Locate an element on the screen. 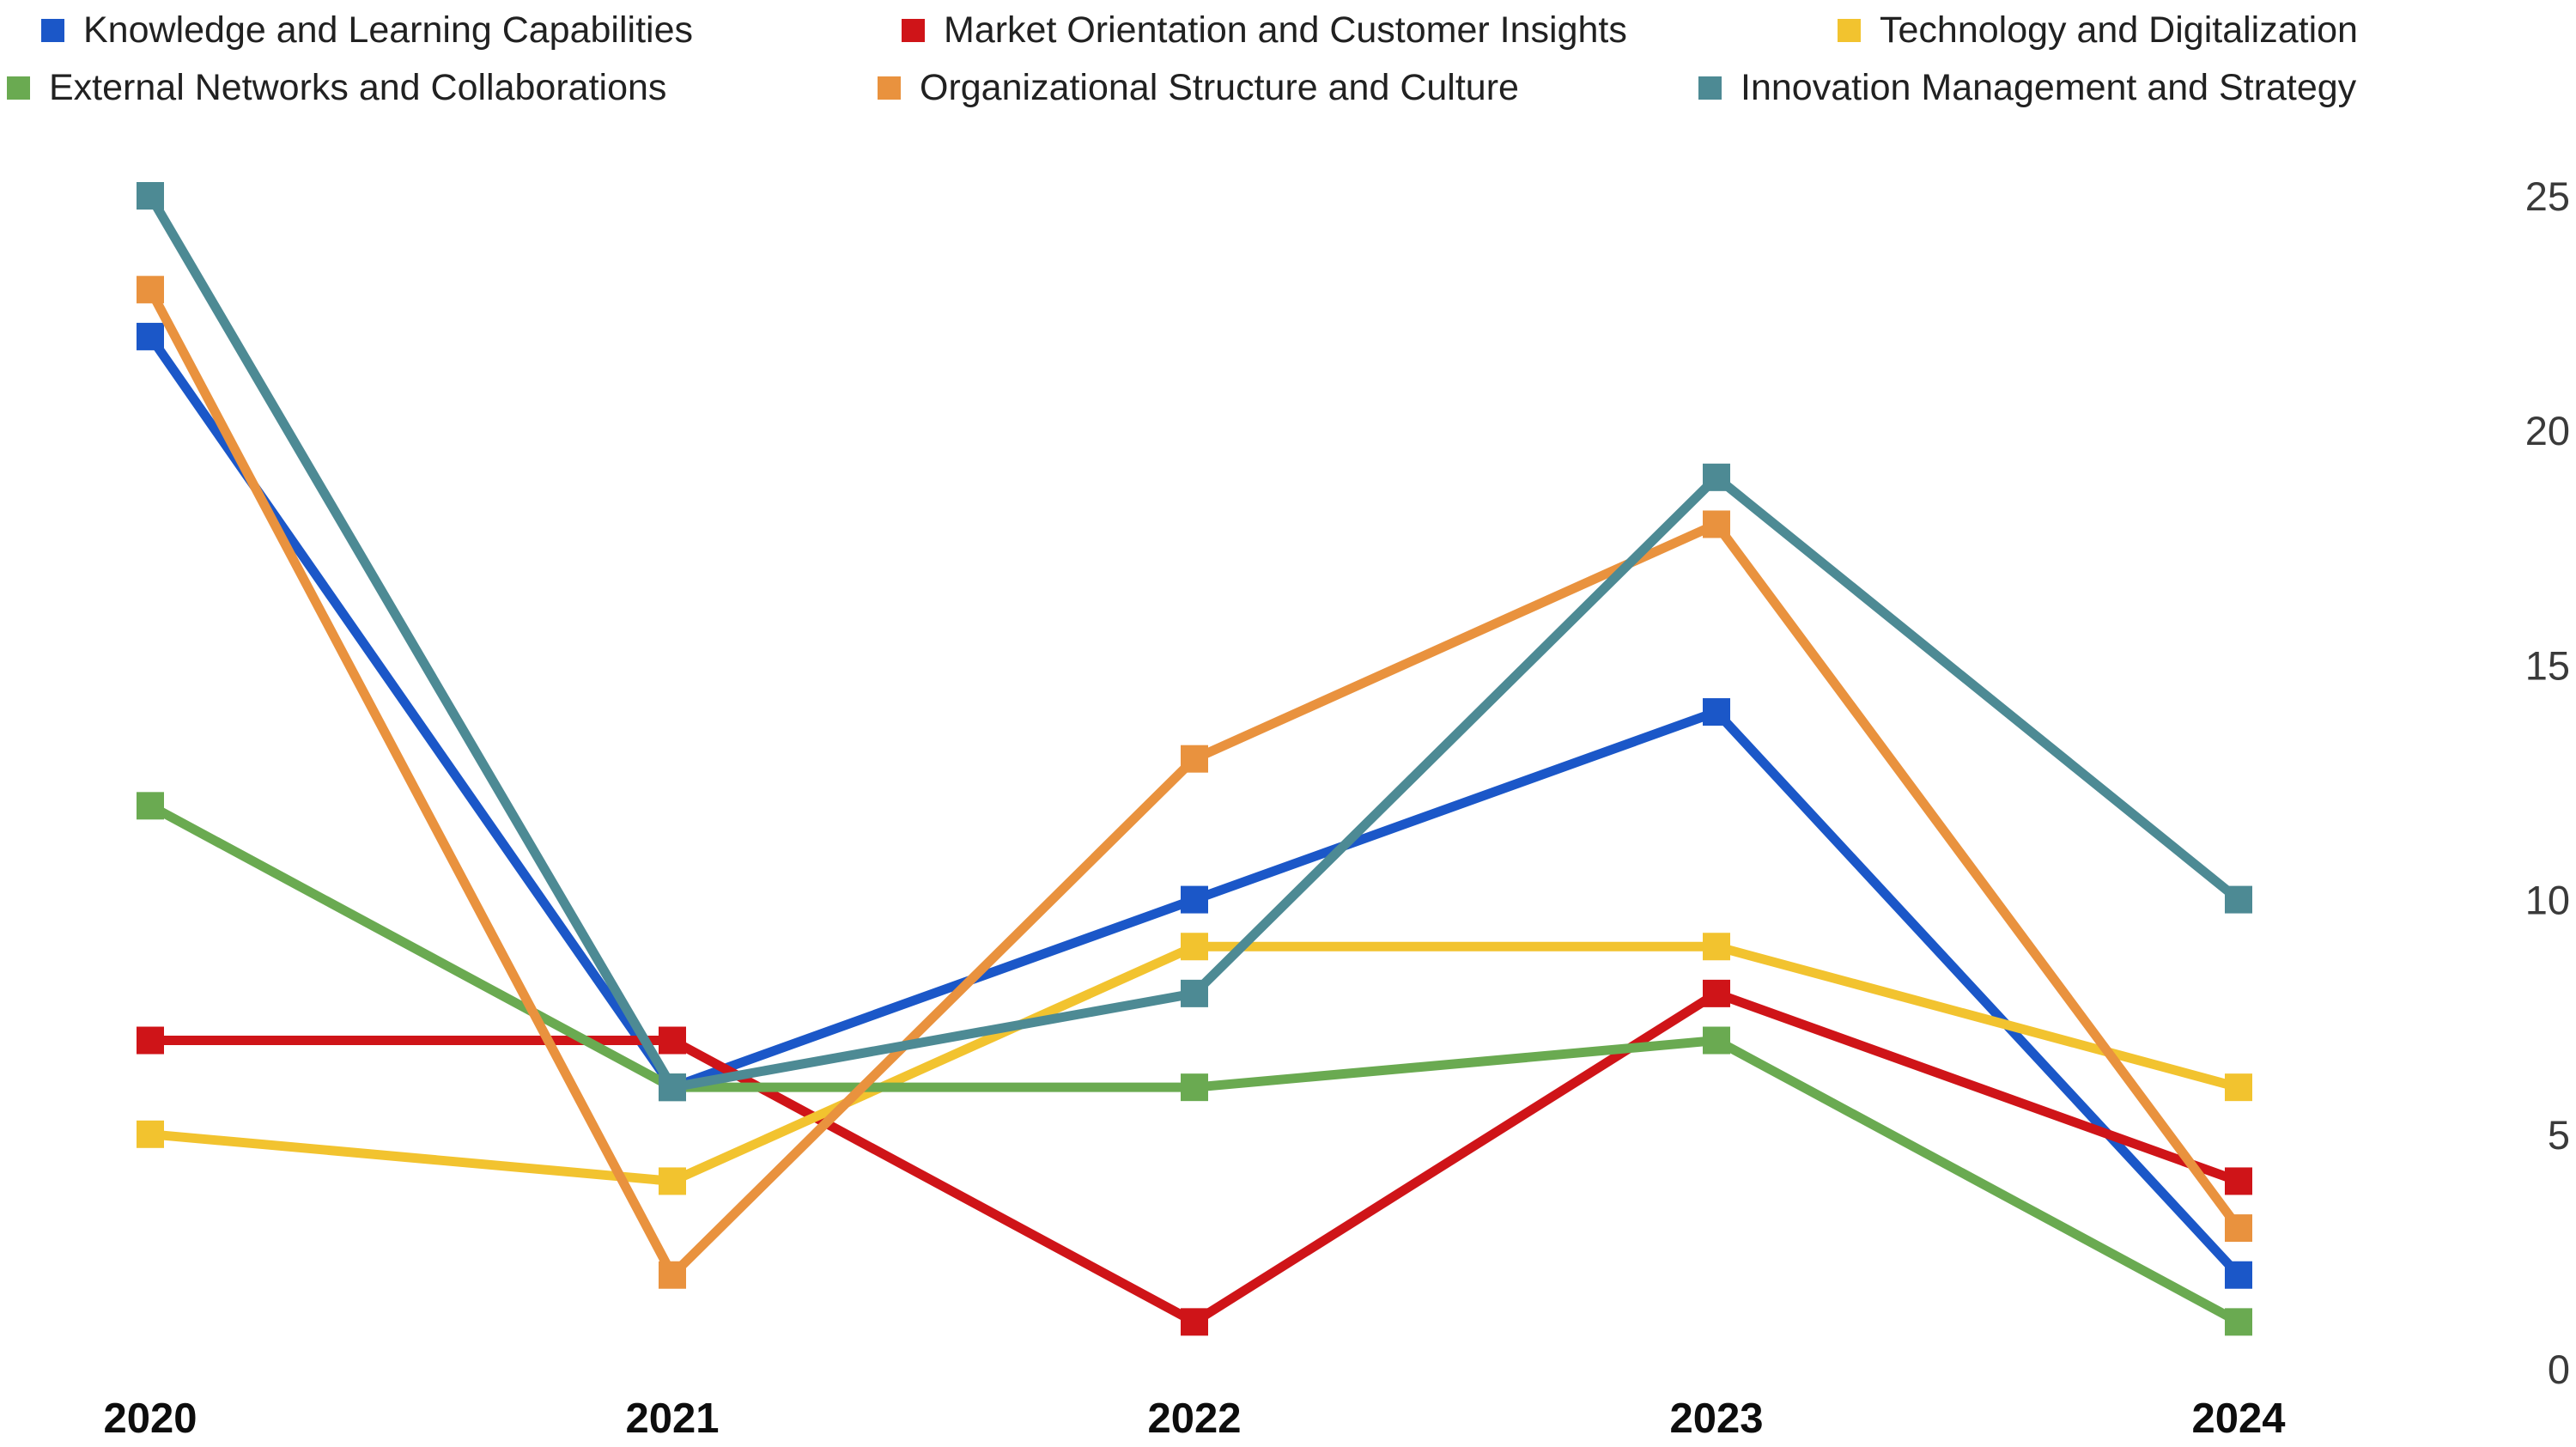 The image size is (2576, 1447). legend-item: Innovation Management and Strategy is located at coordinates (2027, 87).